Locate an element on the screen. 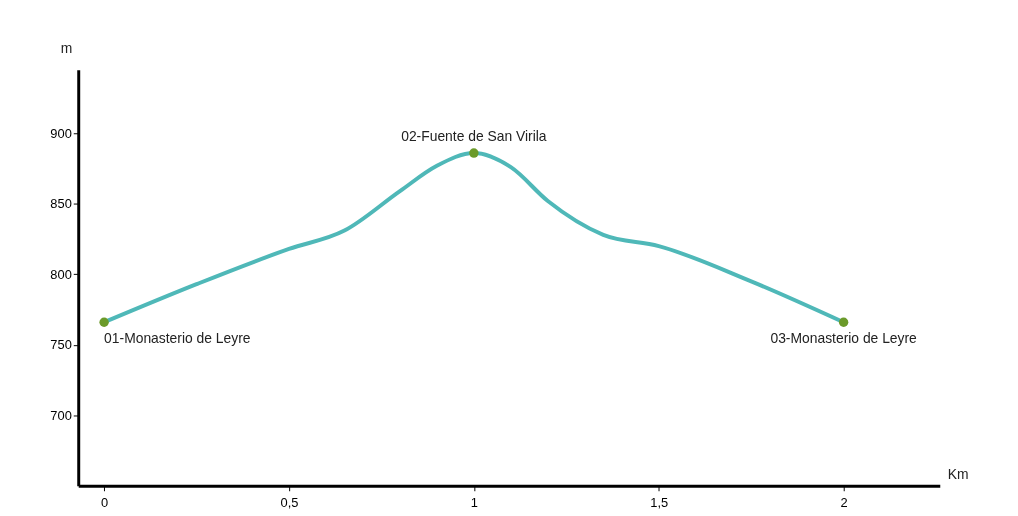 This screenshot has height=516, width=1018. x-tick-label: 0 is located at coordinates (105, 503).